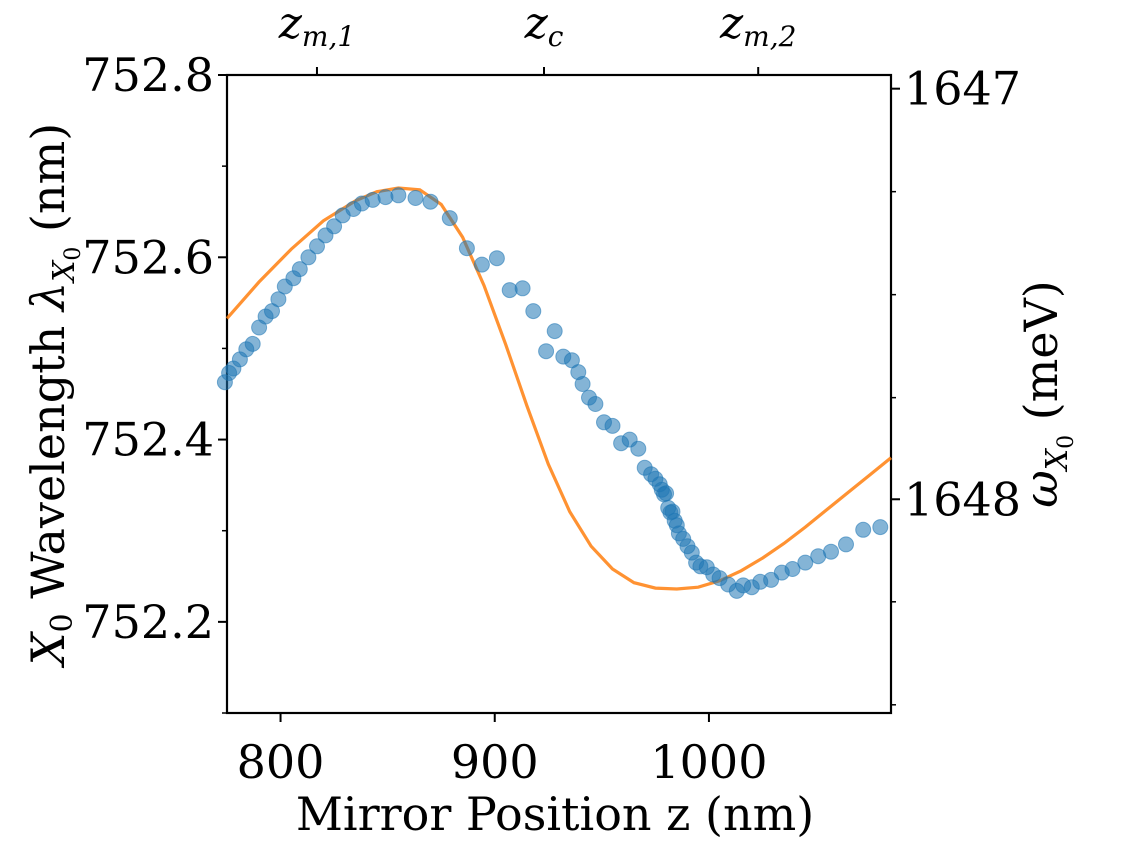  What do you see at coordinates (962, 89) in the screenshot?
I see `right-tick-label: 1647` at bounding box center [962, 89].